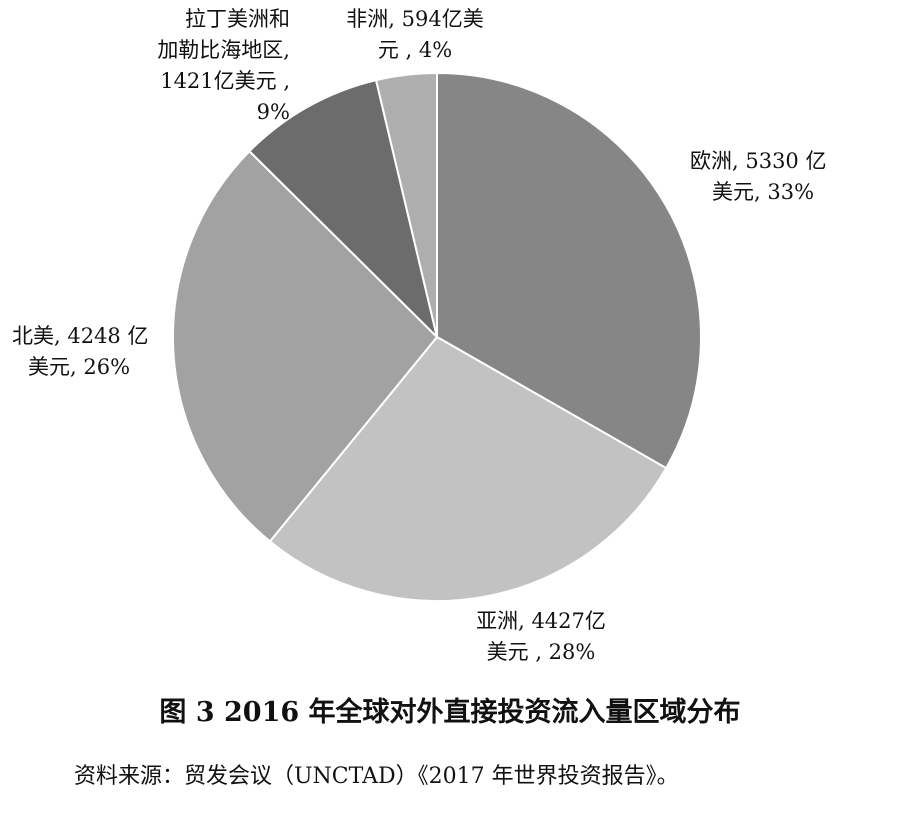  What do you see at coordinates (376, 776) in the screenshot?
I see `chart-source: 资料来源：贸发会议（UNCTAD）《2017 年世界投资报告》。` at bounding box center [376, 776].